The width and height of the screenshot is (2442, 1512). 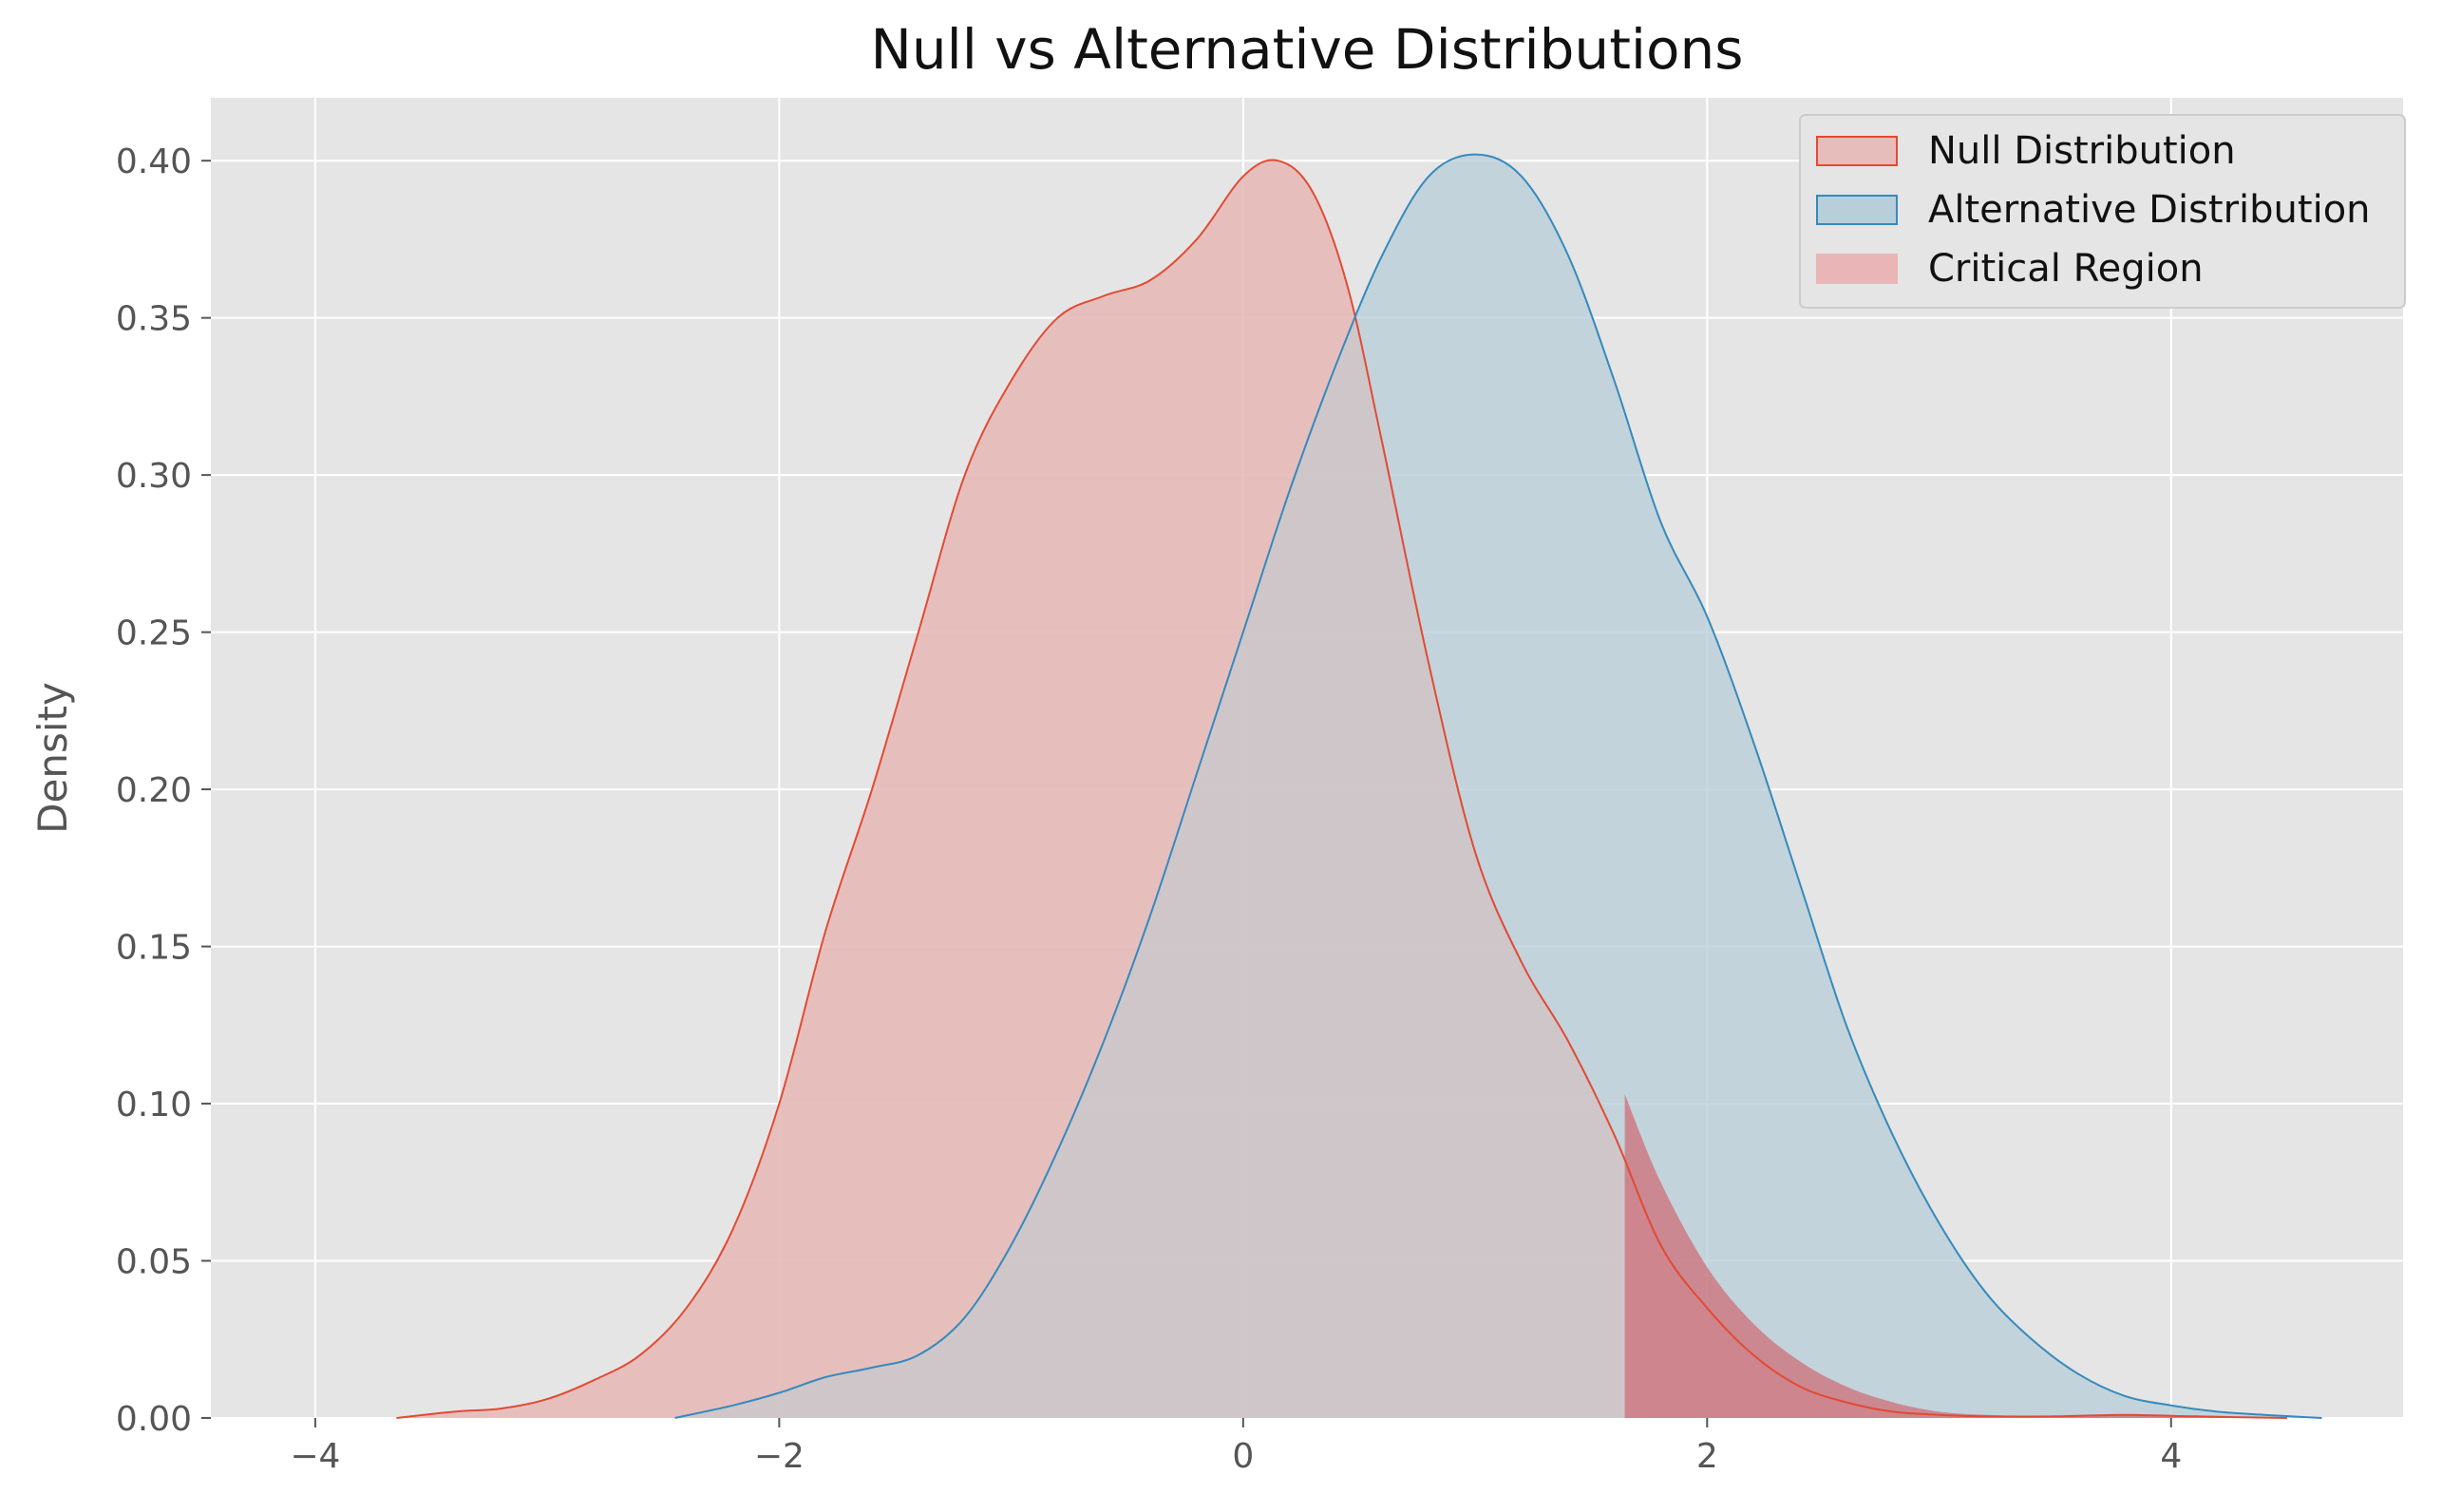 What do you see at coordinates (154, 477) in the screenshot?
I see `y-tick-label-6: 0.30` at bounding box center [154, 477].